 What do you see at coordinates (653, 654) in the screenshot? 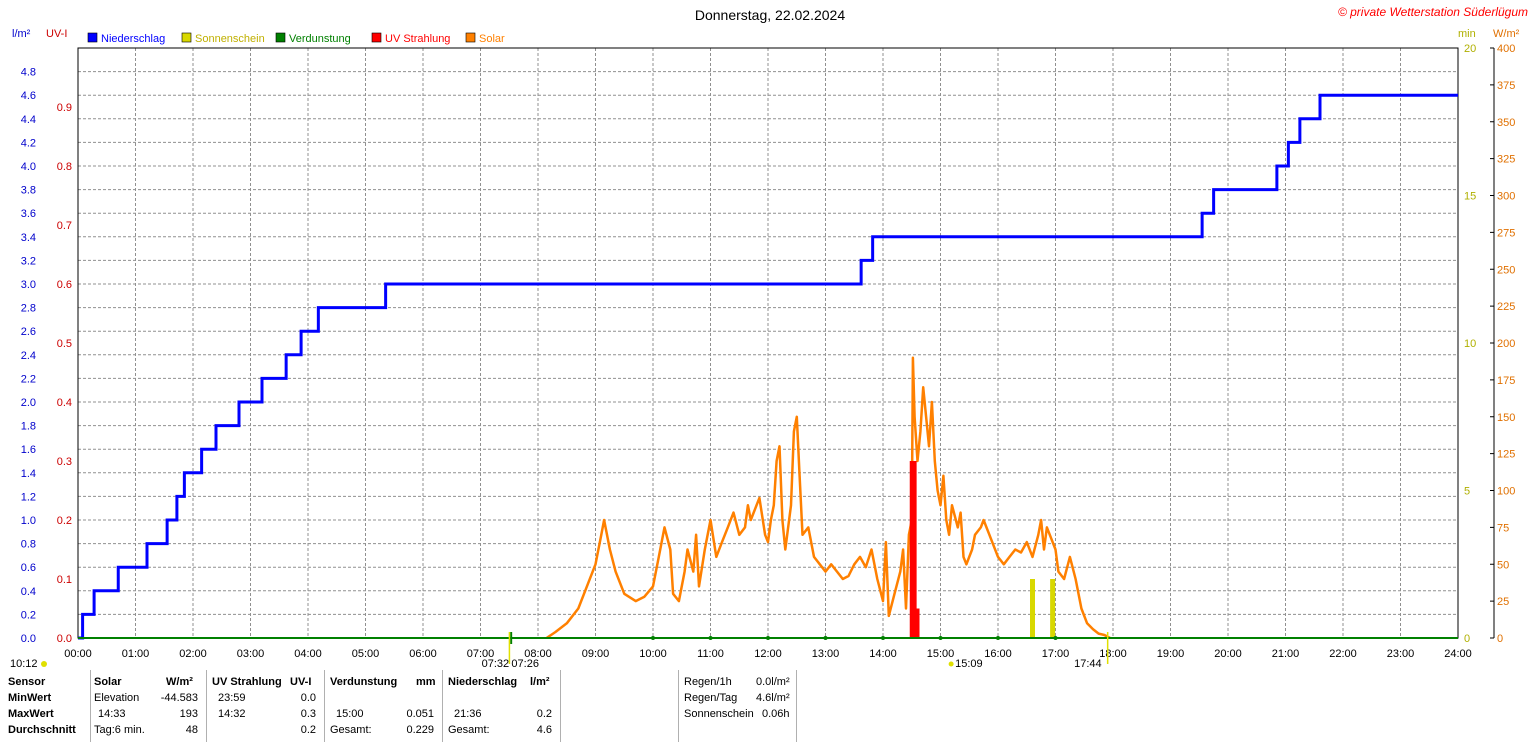
I see `x-tick-label: 10:00` at bounding box center [653, 654].